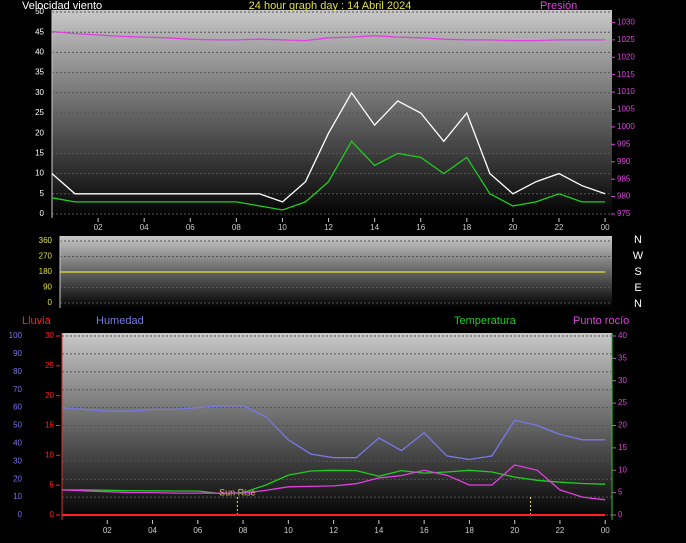 This screenshot has width=686, height=543. What do you see at coordinates (17, 371) in the screenshot?
I see `y-tick-label: 80` at bounding box center [17, 371].